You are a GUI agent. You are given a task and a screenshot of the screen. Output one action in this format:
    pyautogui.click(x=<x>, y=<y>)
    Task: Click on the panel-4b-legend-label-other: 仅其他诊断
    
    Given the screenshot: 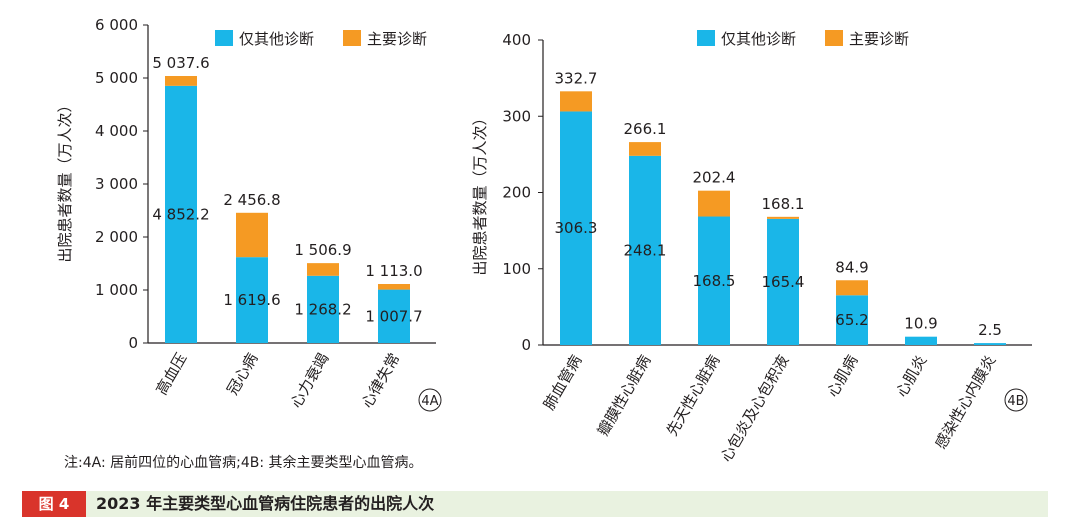 What is the action you would take?
    pyautogui.click(x=758, y=39)
    